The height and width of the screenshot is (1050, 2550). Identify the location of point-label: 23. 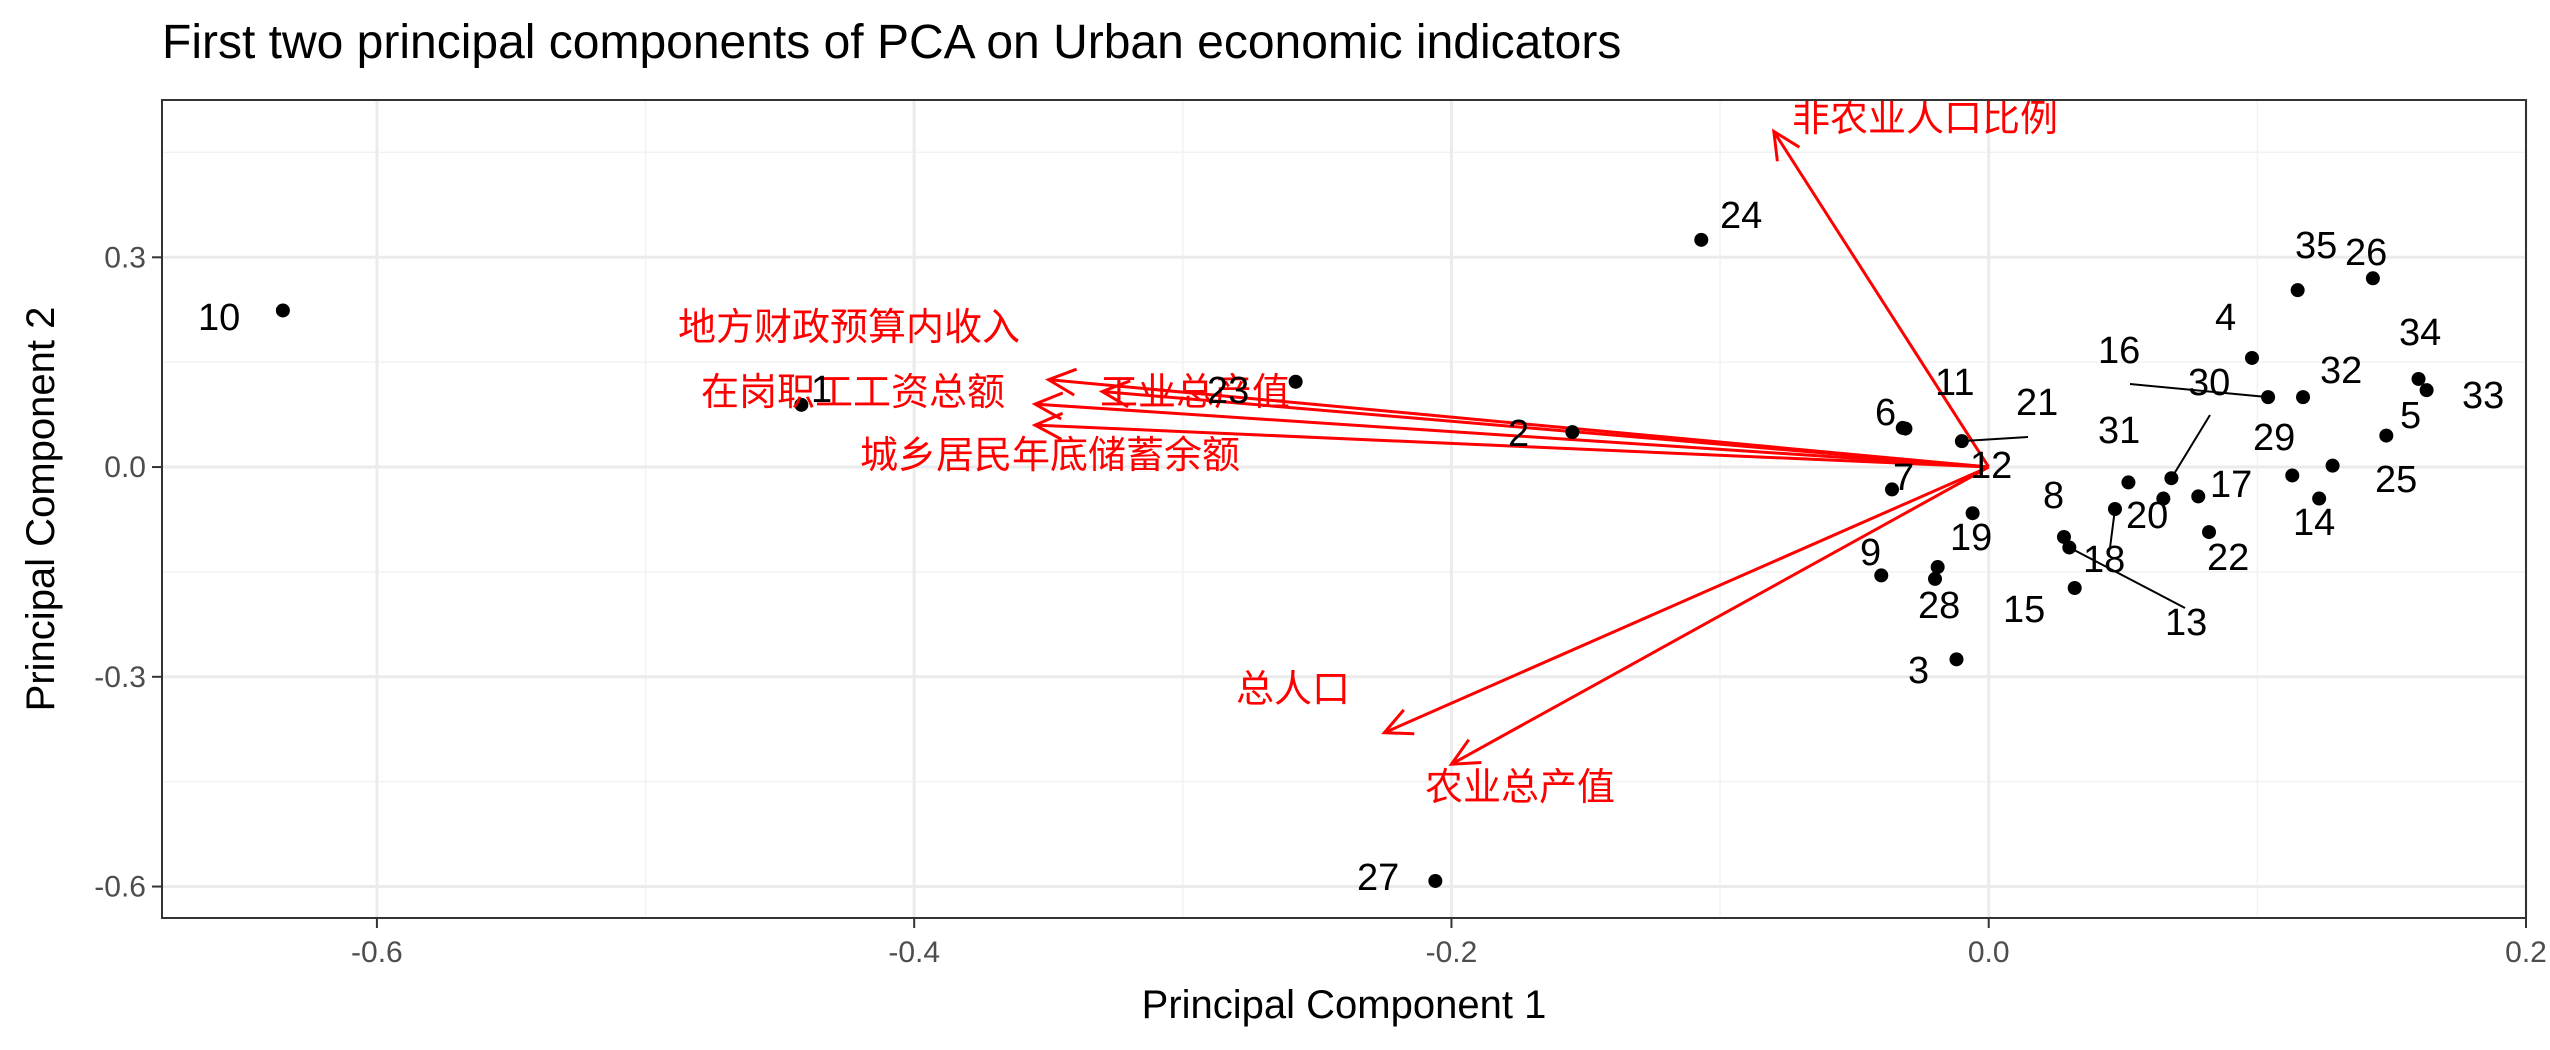
(1228, 391).